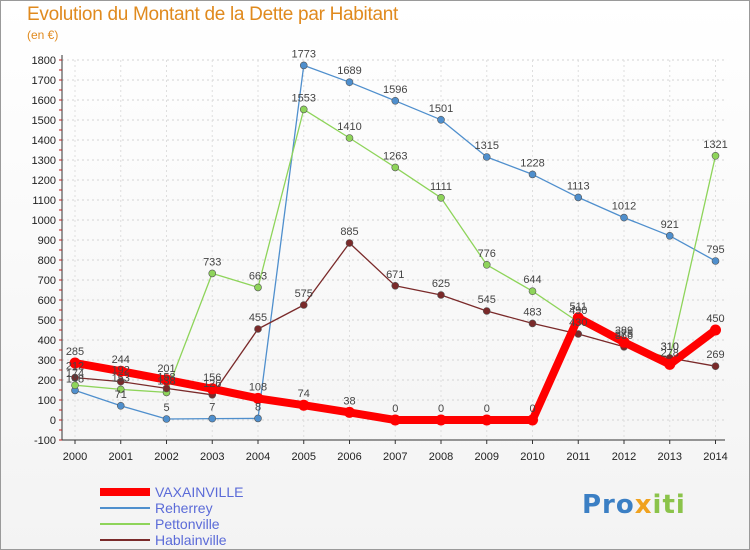  Describe the element at coordinates (715, 261) in the screenshot. I see `data-point-reherrey-2014` at that location.